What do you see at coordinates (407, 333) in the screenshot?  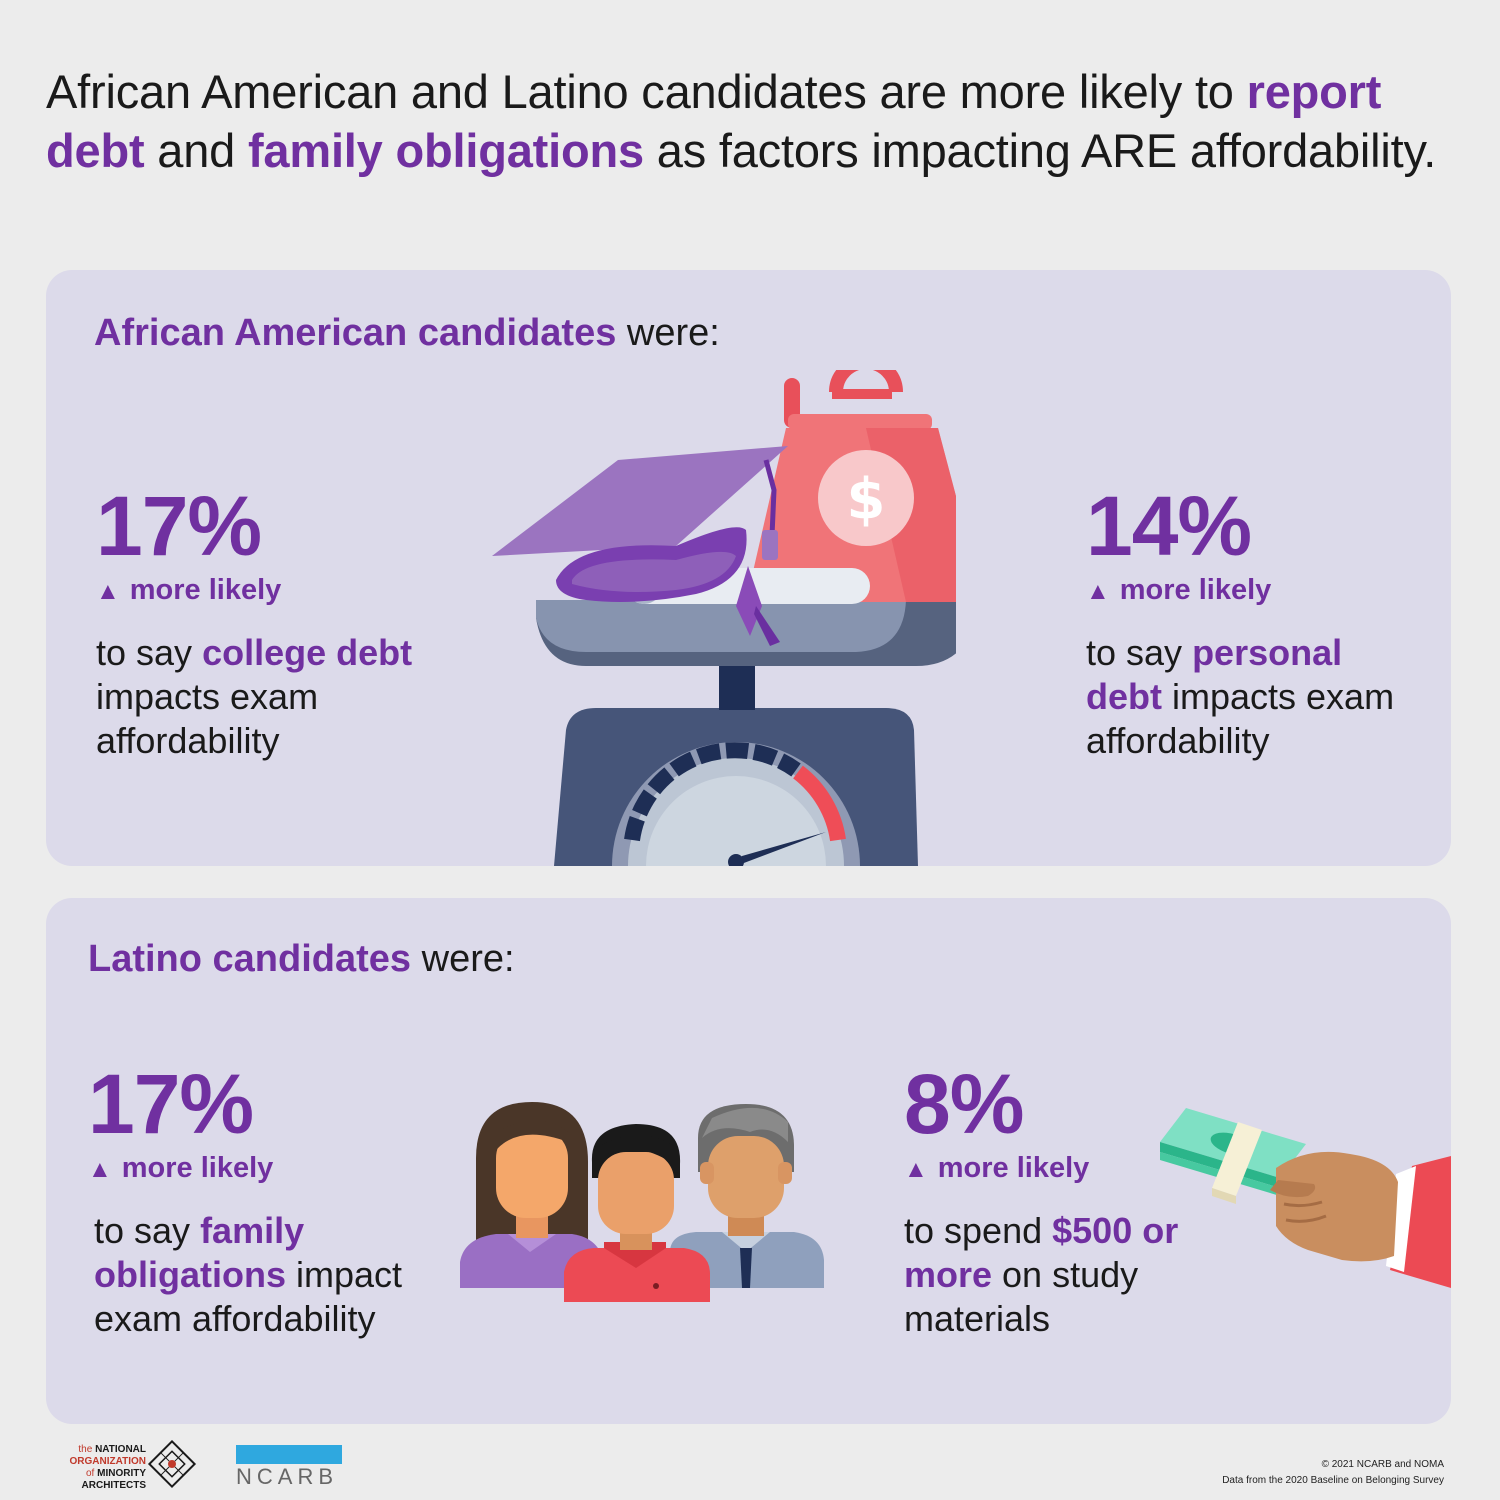 I see `african-american-title: African American candidates were:` at bounding box center [407, 333].